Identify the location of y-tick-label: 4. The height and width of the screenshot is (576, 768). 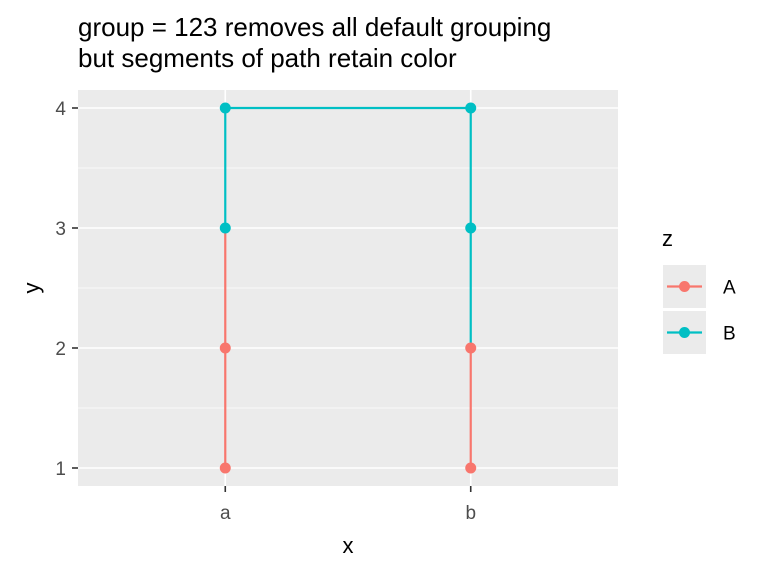
(60, 109).